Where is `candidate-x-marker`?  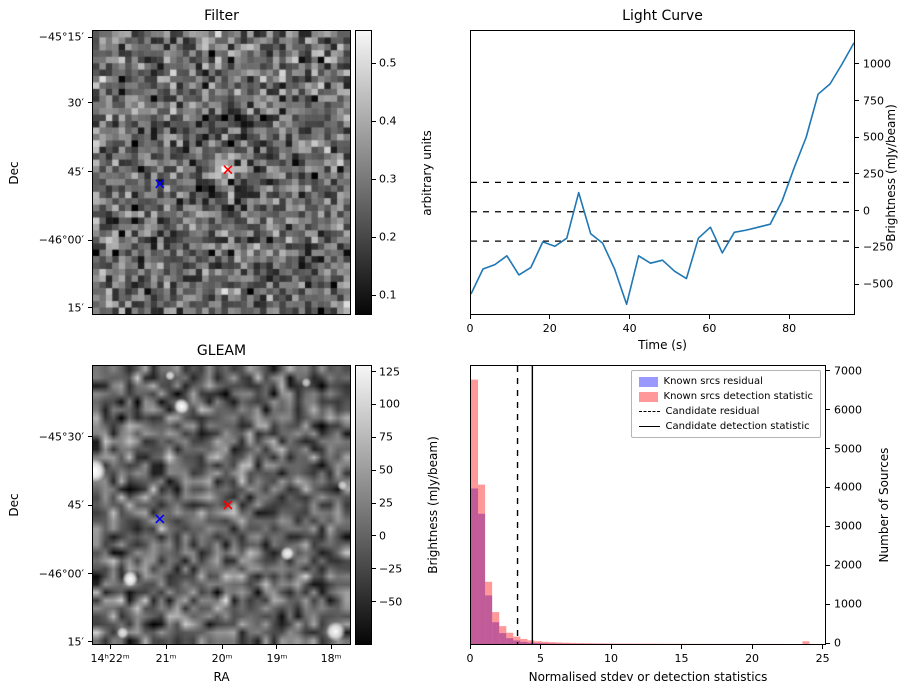 candidate-x-marker is located at coordinates (228, 505).